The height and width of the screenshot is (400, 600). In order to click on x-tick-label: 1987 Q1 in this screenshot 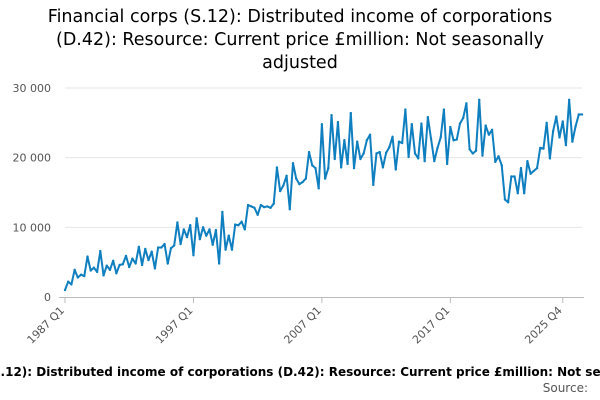, I will do `click(46, 325)`.